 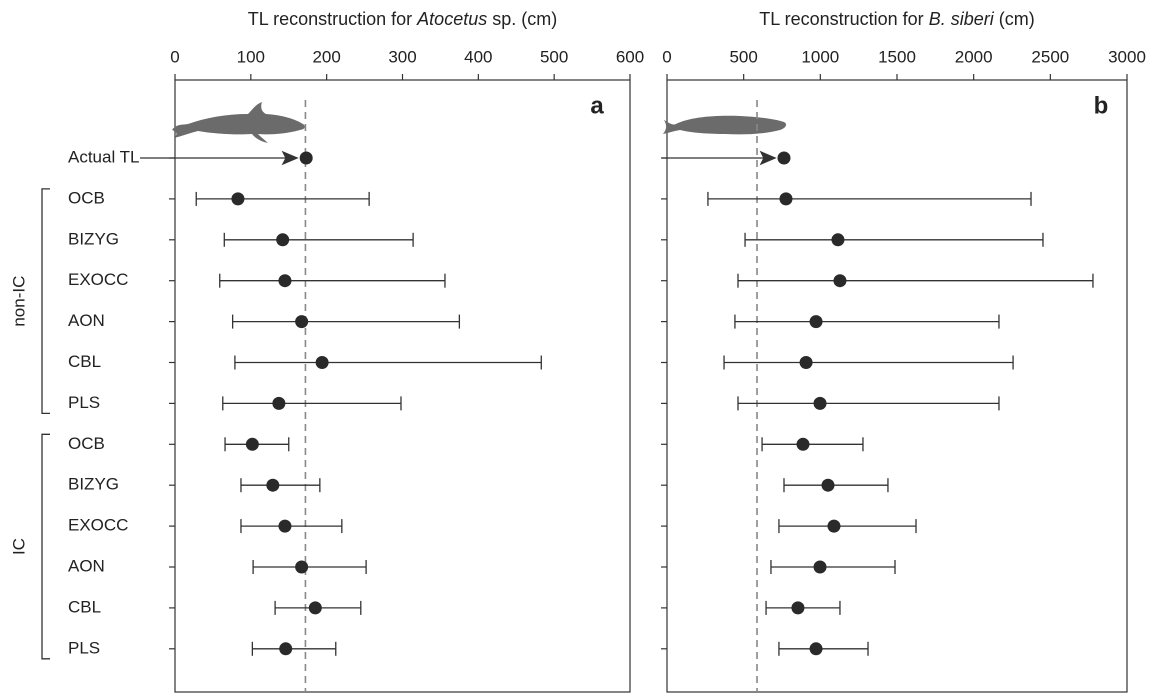 I want to click on x-tick-label: 3000, so click(x=1127, y=56).